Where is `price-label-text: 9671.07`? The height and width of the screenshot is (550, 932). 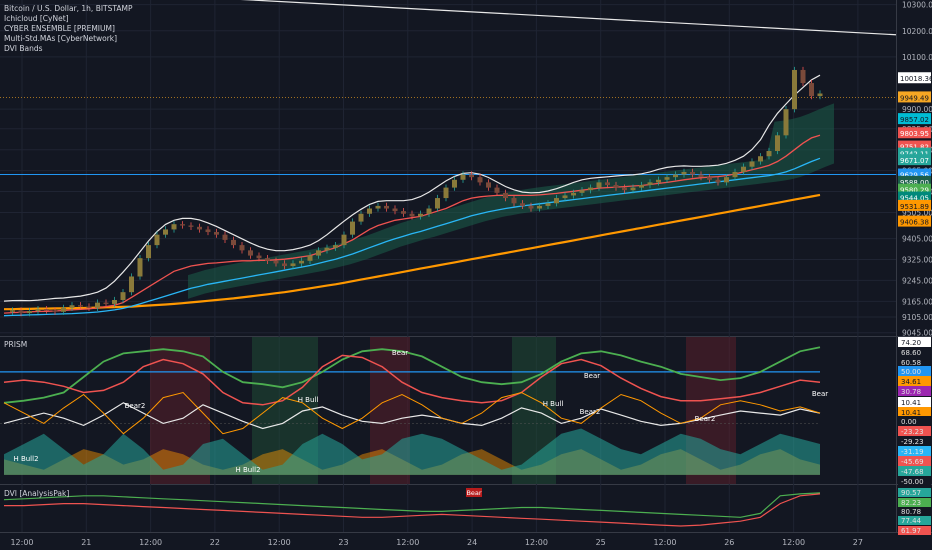 price-label-text: 9671.07 is located at coordinates (914, 161).